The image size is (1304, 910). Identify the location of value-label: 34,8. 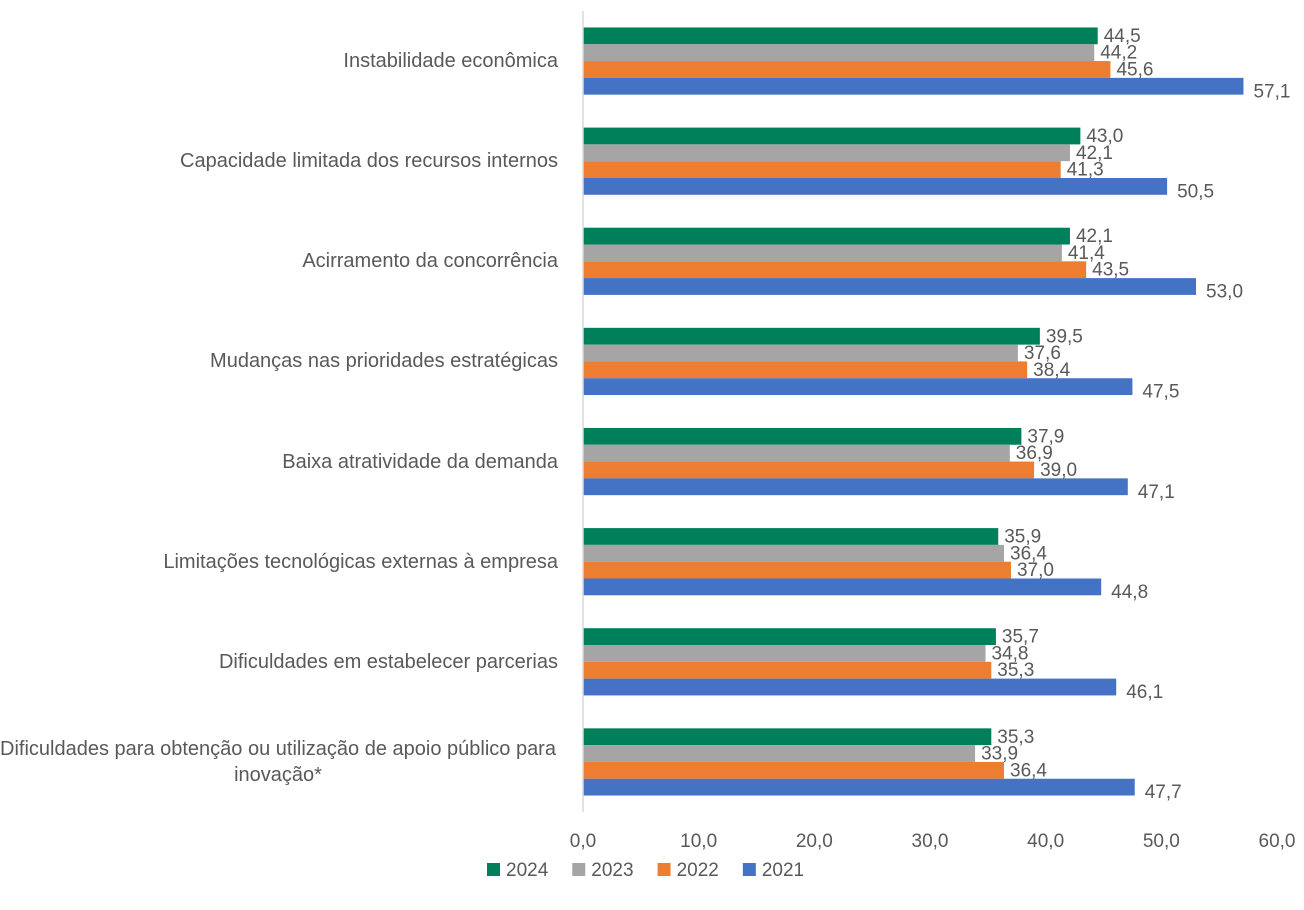
(1010, 653).